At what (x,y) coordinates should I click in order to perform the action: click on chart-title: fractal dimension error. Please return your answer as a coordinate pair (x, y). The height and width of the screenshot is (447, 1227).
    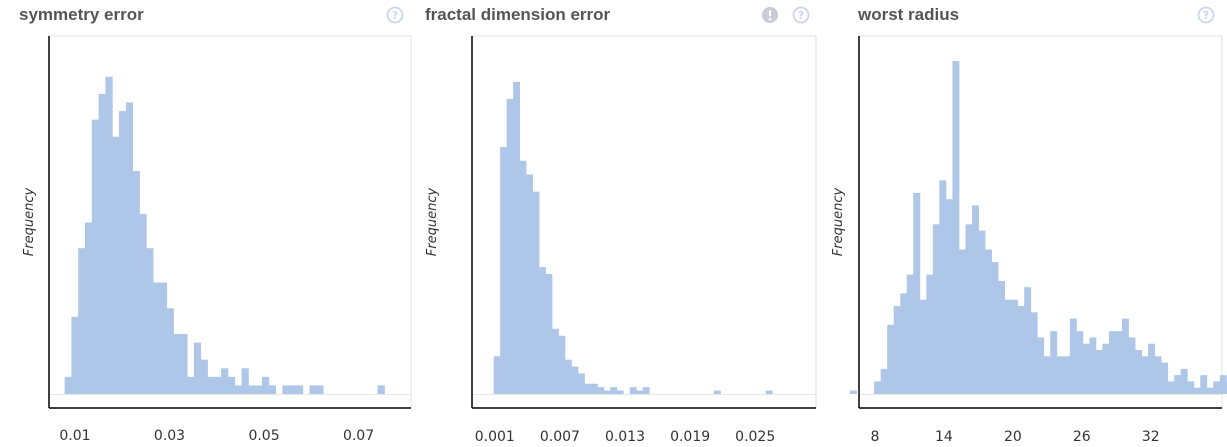
    Looking at the image, I should click on (518, 14).